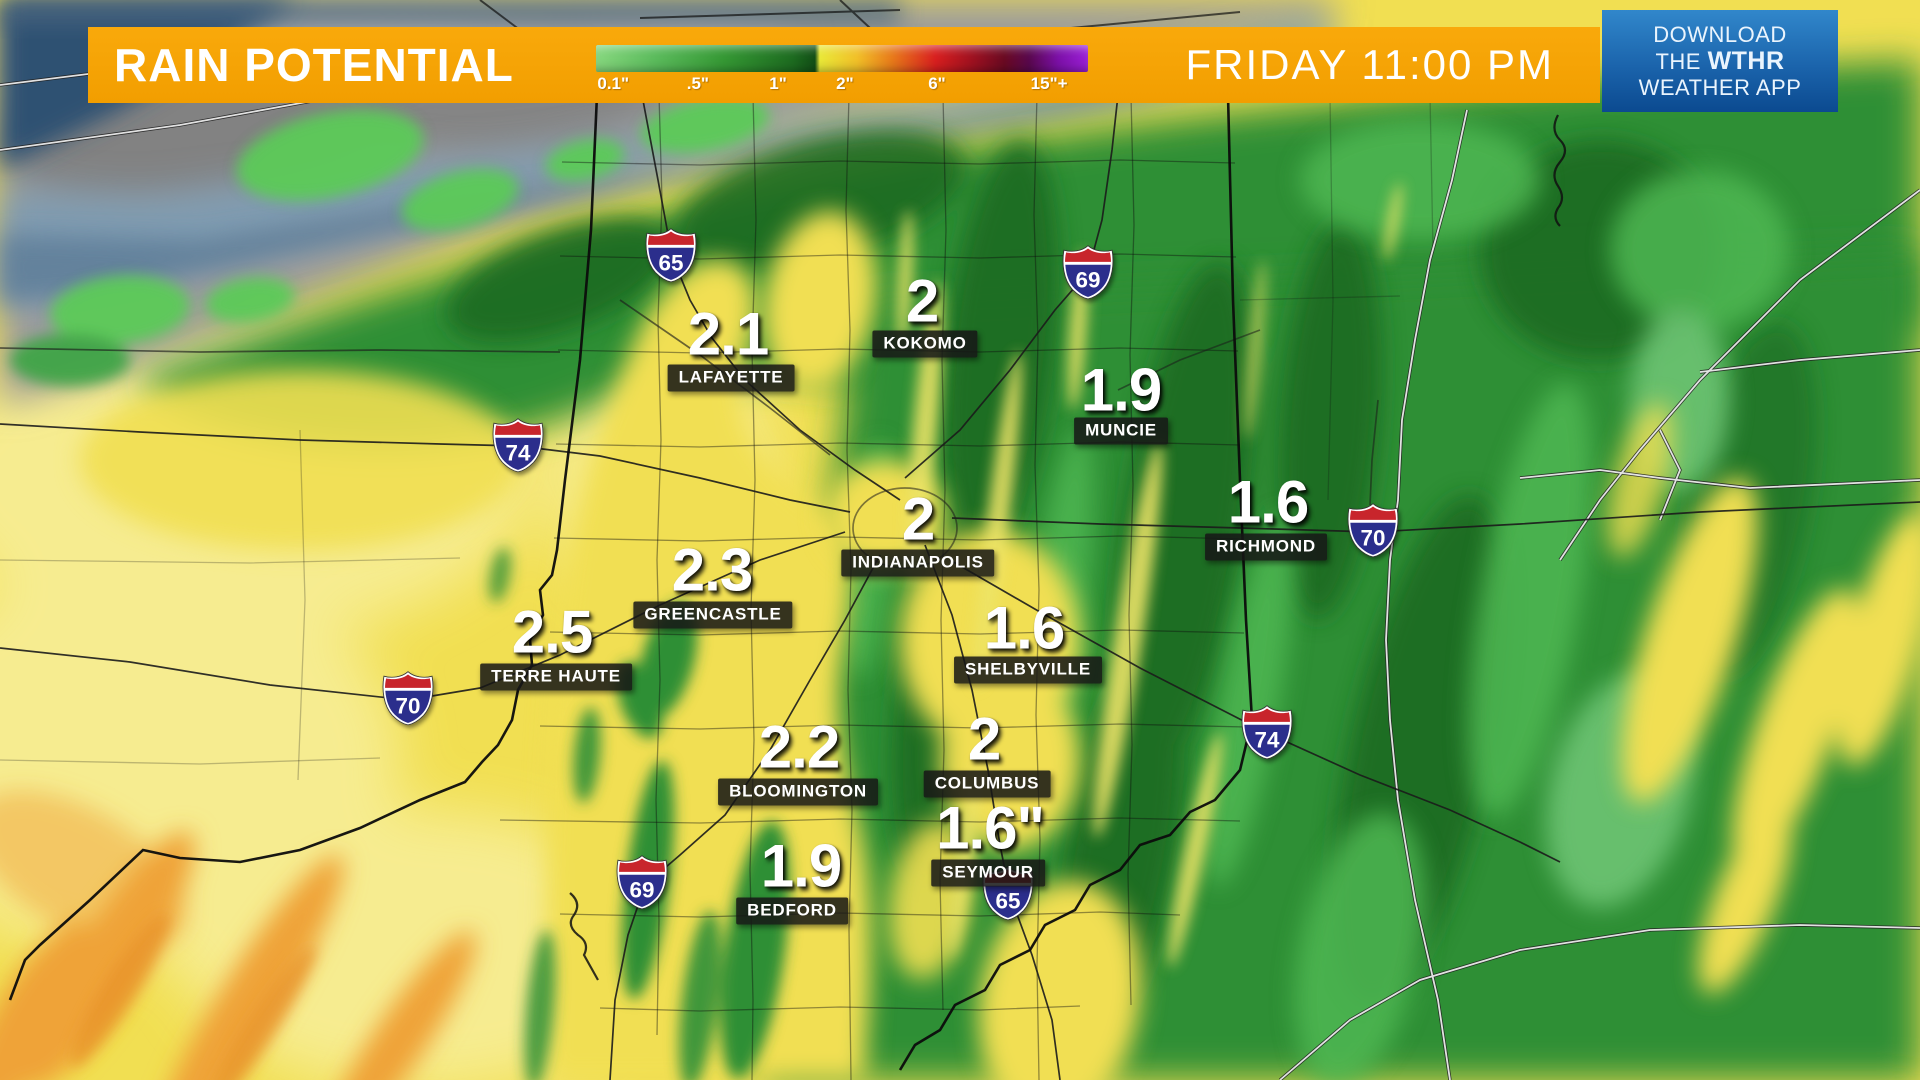 The height and width of the screenshot is (1080, 1920). I want to click on rain-value-richmond: 1.6, so click(1268, 502).